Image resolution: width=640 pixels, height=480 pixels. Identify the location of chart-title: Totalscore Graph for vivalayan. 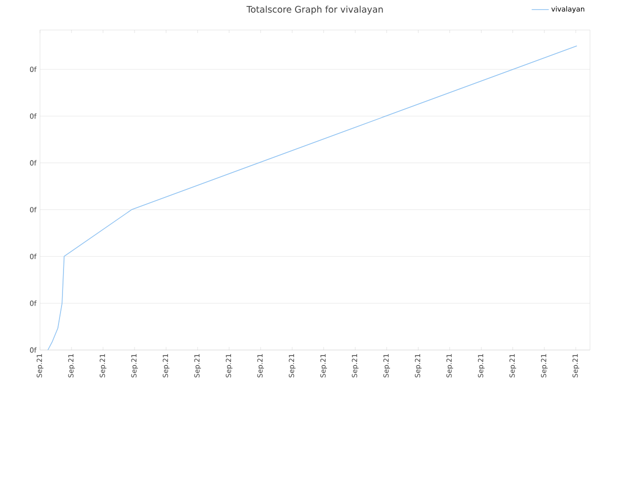
(314, 10).